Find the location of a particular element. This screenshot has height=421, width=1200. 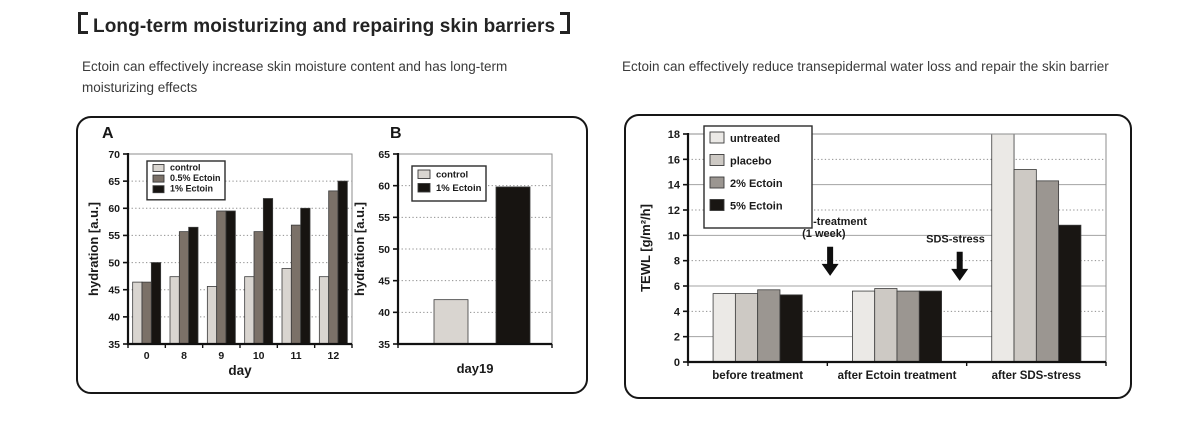

lenticular-bracket-right-icon is located at coordinates (565, 23).